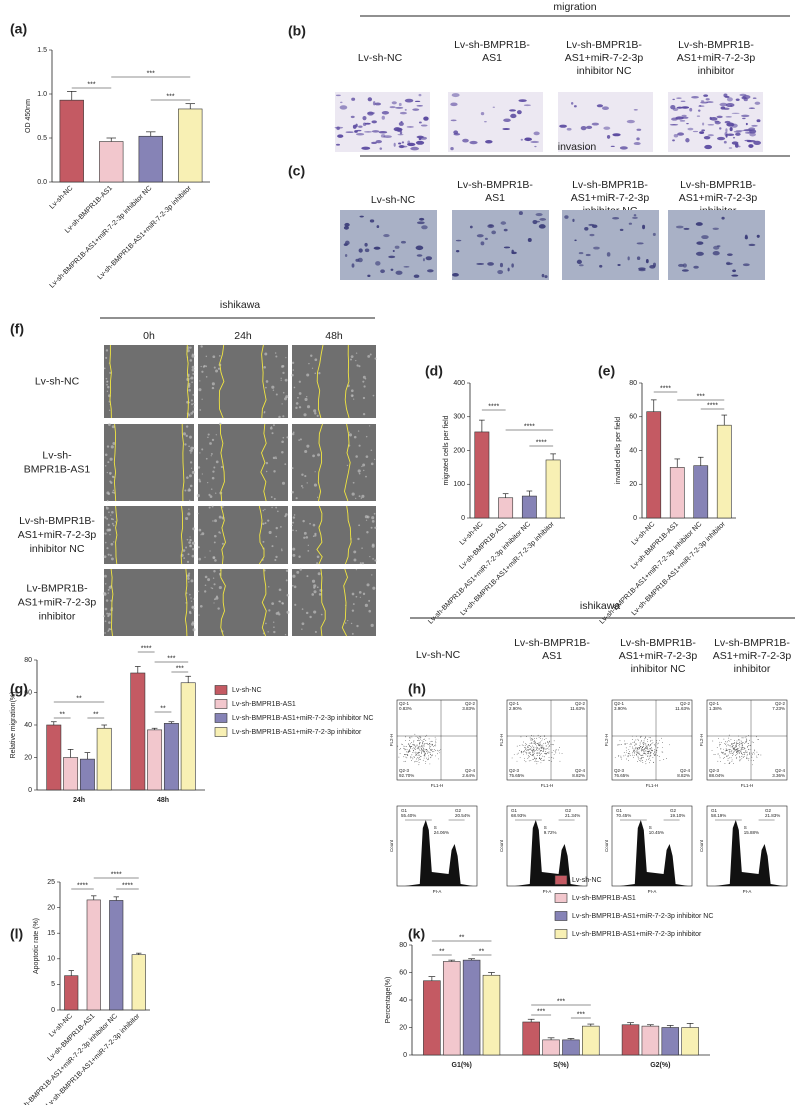  I want to click on bar, so click(432, 1018).